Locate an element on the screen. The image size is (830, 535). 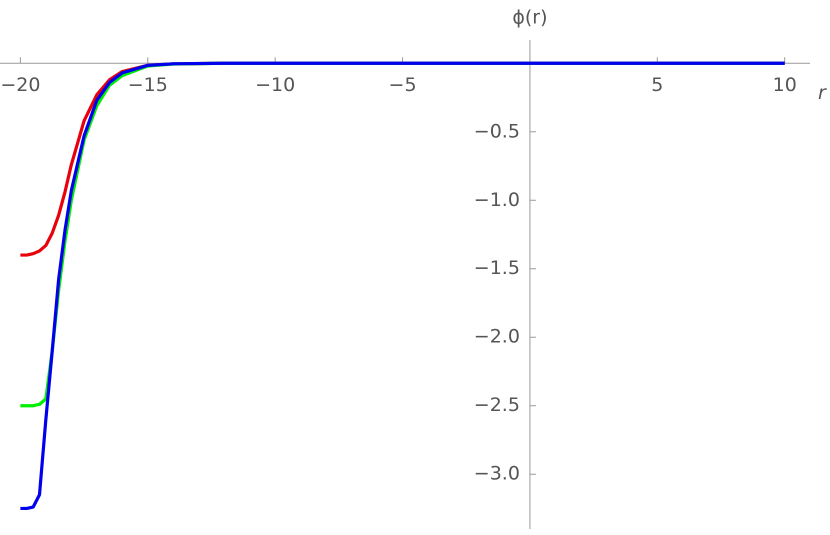
y-tick-label: −1.0 is located at coordinates (497, 200).